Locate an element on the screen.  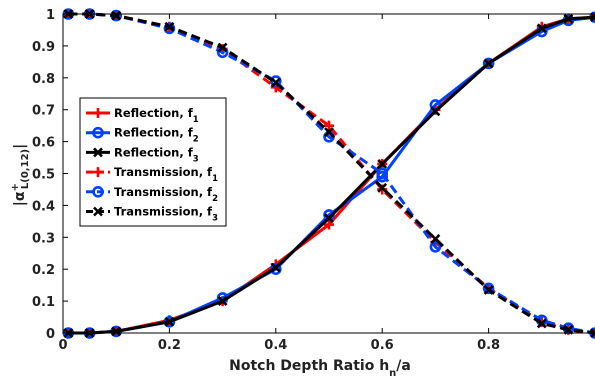
legend-item-5: Transmission, f2 is located at coordinates (152, 194).